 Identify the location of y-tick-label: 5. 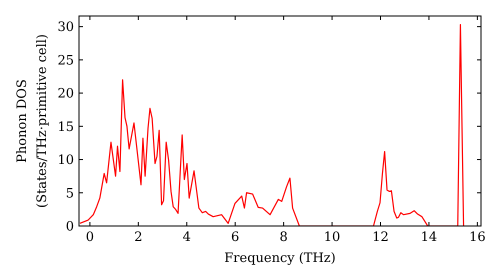
(70, 194).